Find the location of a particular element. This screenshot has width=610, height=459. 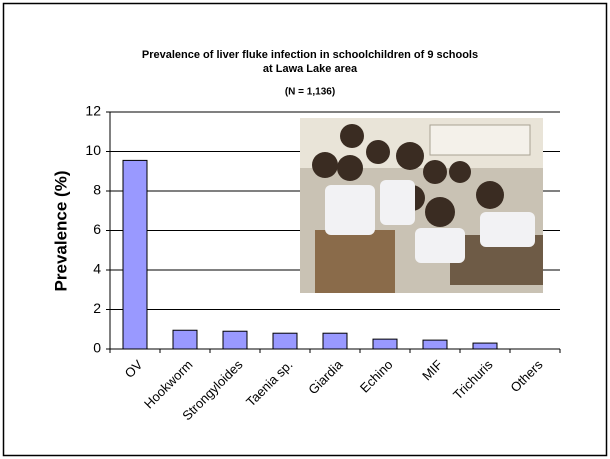

y-tick-label: 4 is located at coordinates (97, 269).